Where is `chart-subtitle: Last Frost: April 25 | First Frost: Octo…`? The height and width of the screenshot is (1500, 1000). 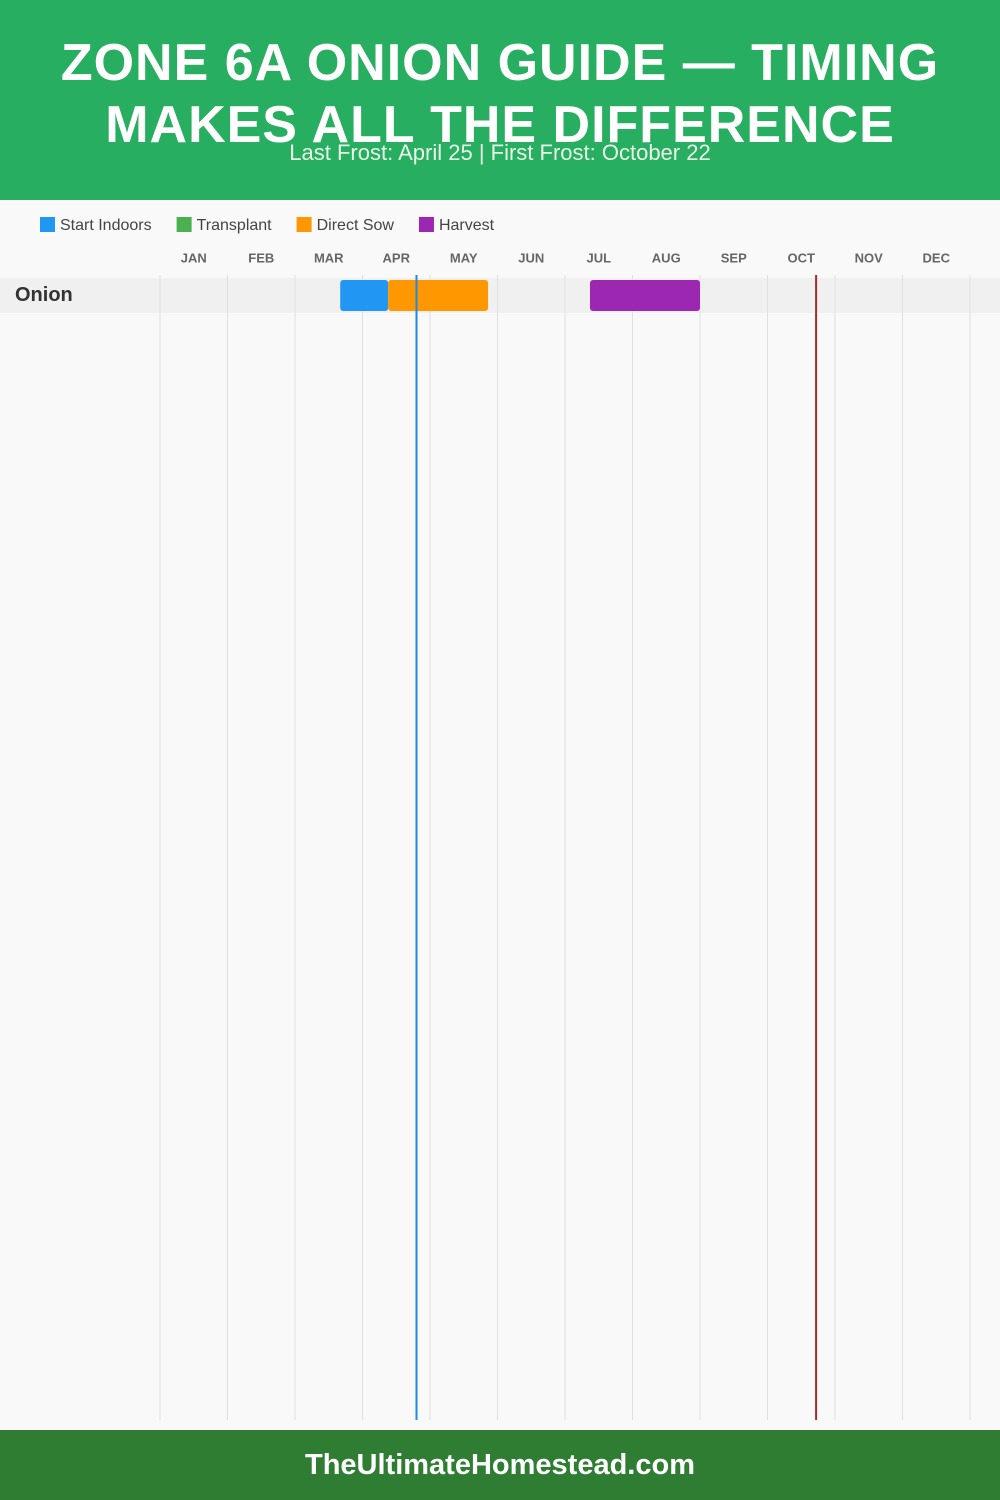 chart-subtitle: Last Frost: April 25 | First Frost: Octo… is located at coordinates (500, 152).